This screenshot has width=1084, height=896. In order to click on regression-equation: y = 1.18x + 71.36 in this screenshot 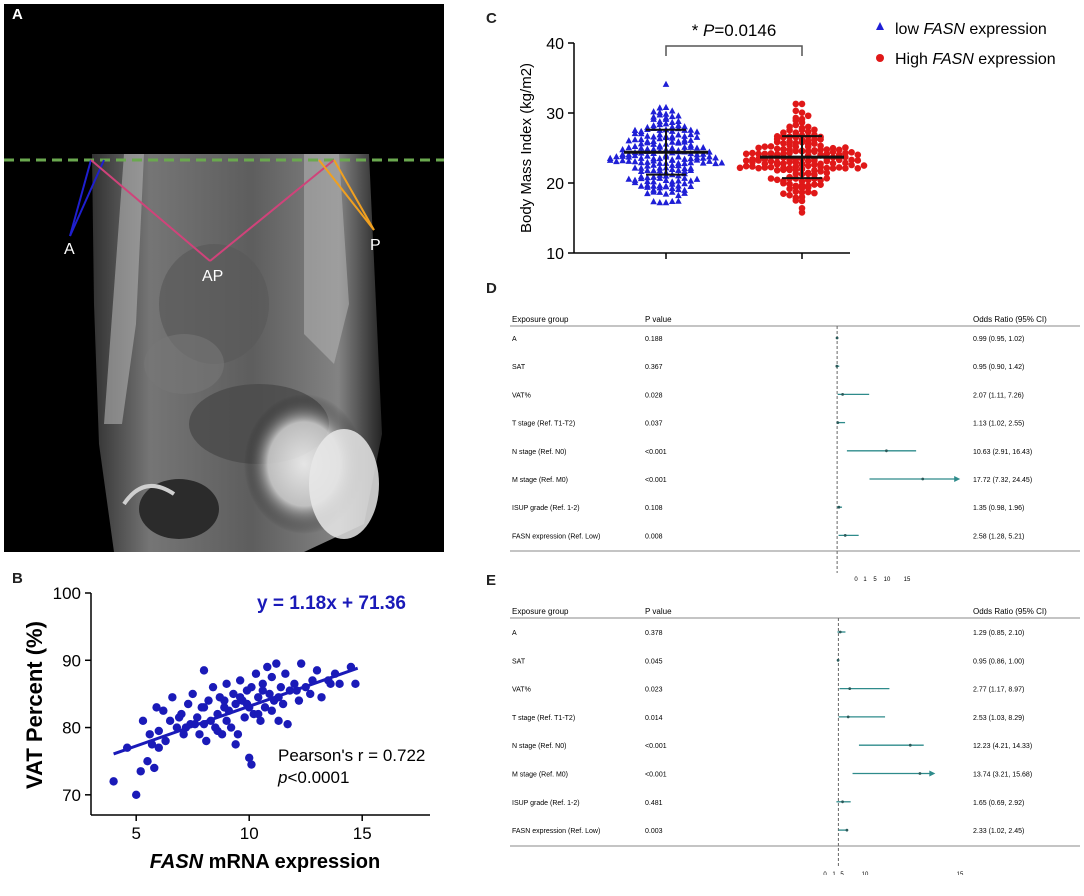, I will do `click(331, 603)`.